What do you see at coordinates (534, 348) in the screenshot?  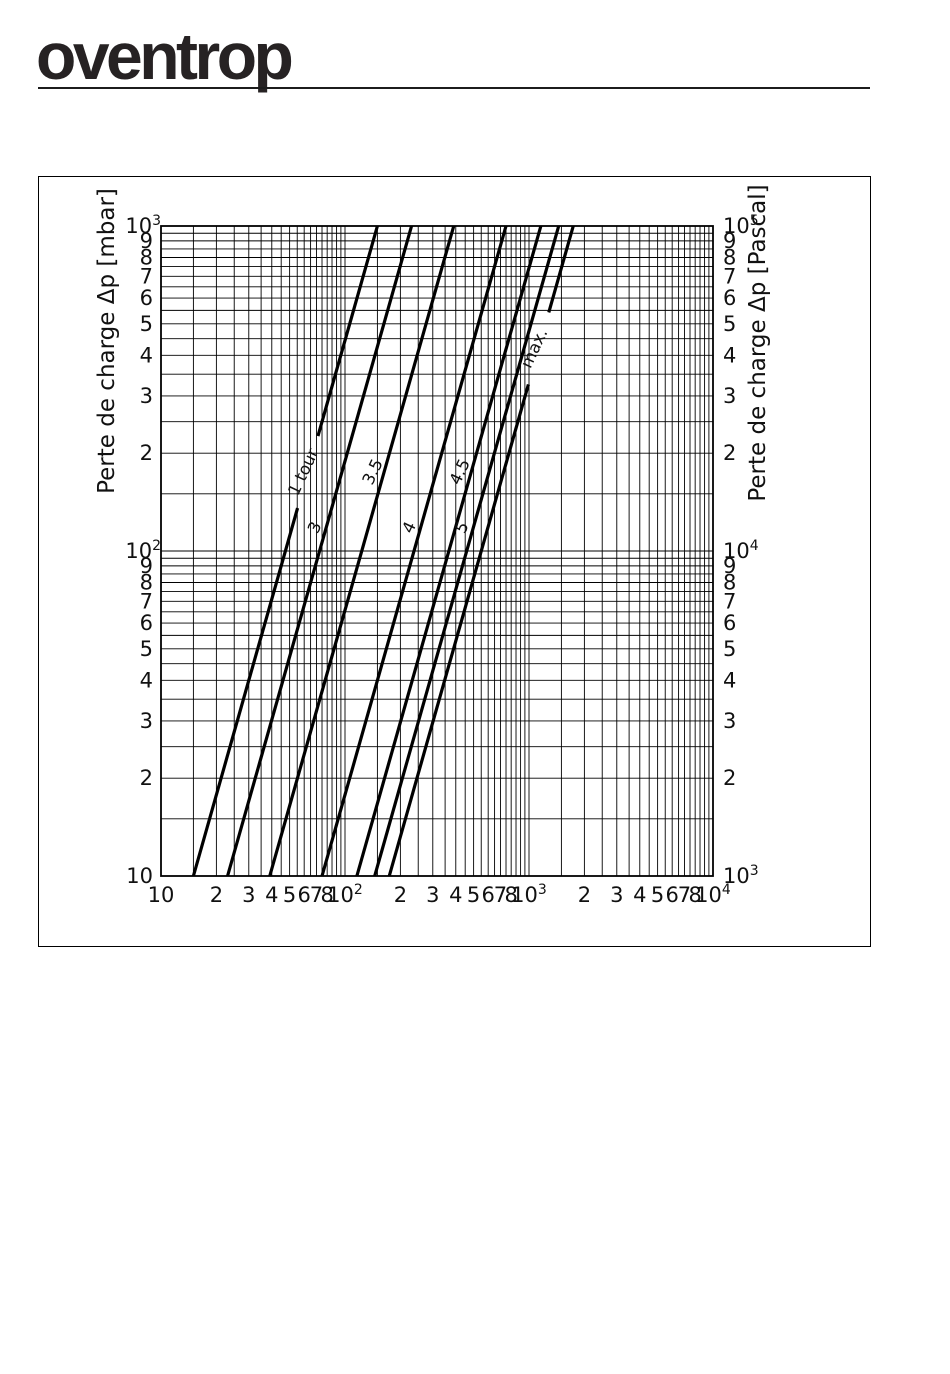 I see `curve-label: max.` at bounding box center [534, 348].